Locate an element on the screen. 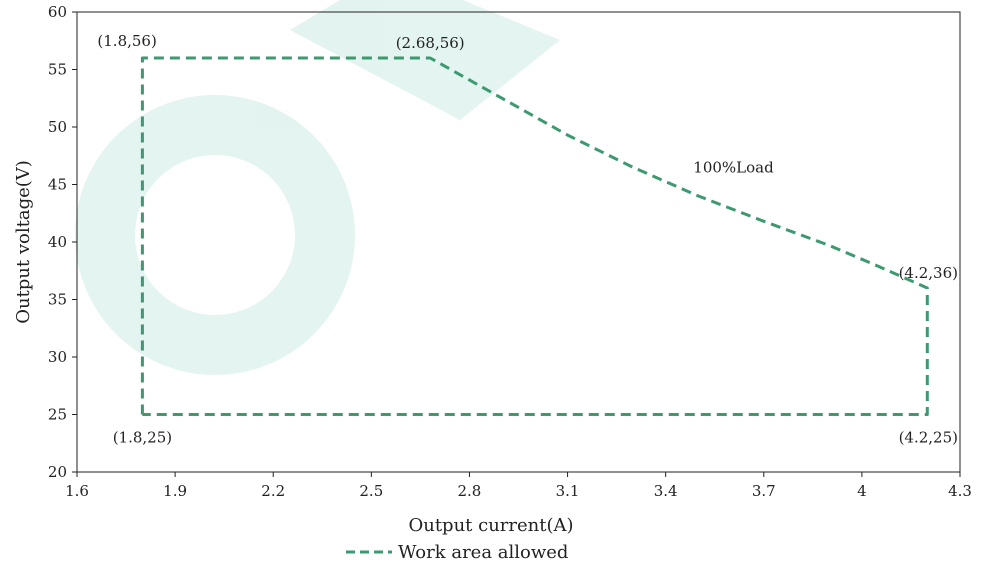 The height and width of the screenshot is (564, 983). y-tick-label: 30 is located at coordinates (57, 357).